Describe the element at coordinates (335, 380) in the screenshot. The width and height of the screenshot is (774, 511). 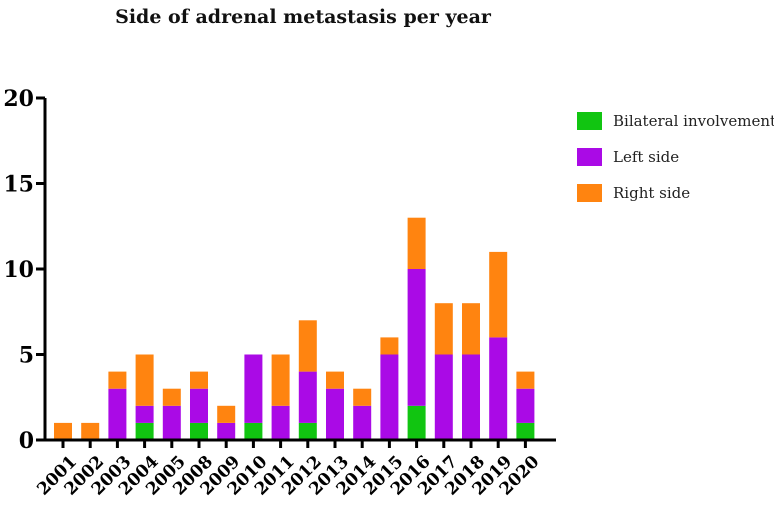
I see `bar-2013-right-side` at that location.